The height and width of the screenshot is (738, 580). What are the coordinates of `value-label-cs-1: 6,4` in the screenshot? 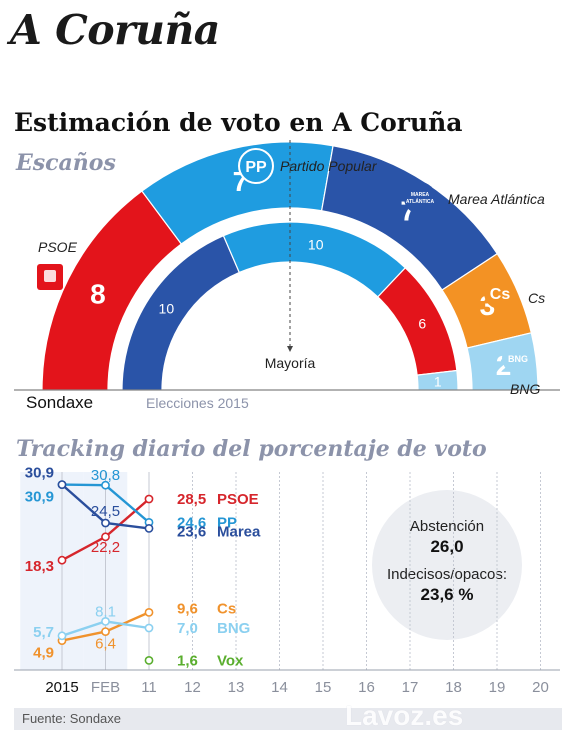 It's located at (105, 644).